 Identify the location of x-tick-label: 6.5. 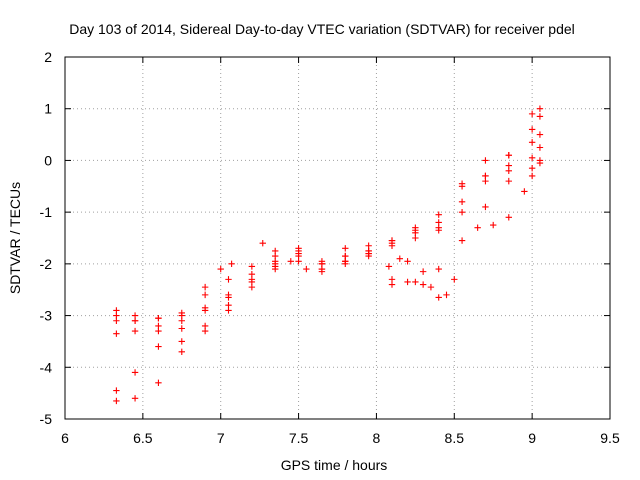
(143, 438).